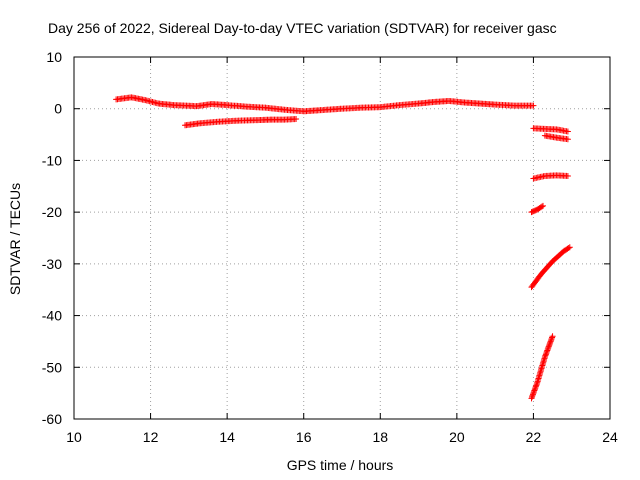 This screenshot has height=480, width=640. What do you see at coordinates (537, 209) in the screenshot?
I see `series-pass-d` at bounding box center [537, 209].